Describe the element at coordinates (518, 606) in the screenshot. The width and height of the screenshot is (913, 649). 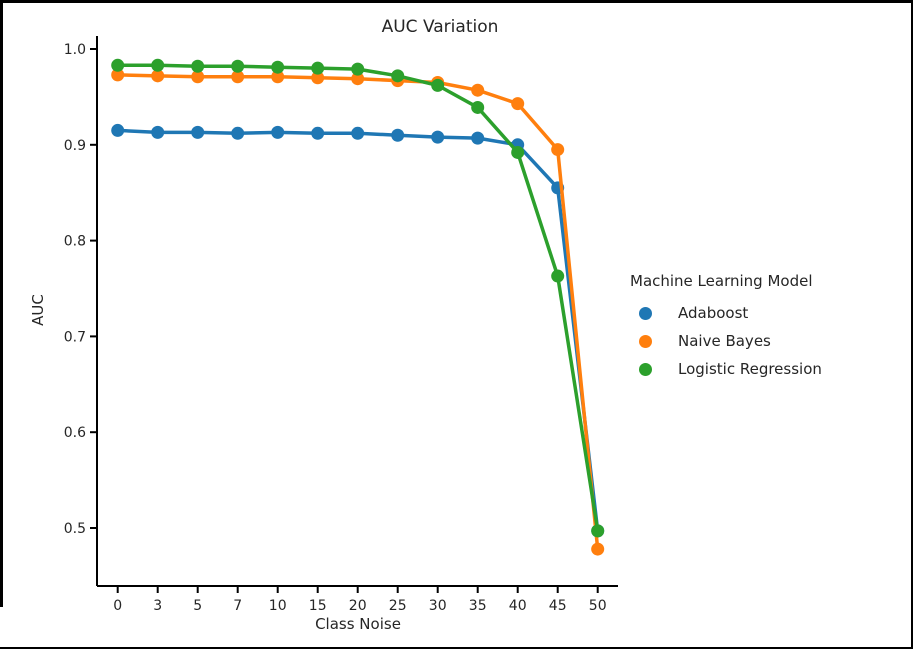
I see `x-tick-label: 40` at that location.